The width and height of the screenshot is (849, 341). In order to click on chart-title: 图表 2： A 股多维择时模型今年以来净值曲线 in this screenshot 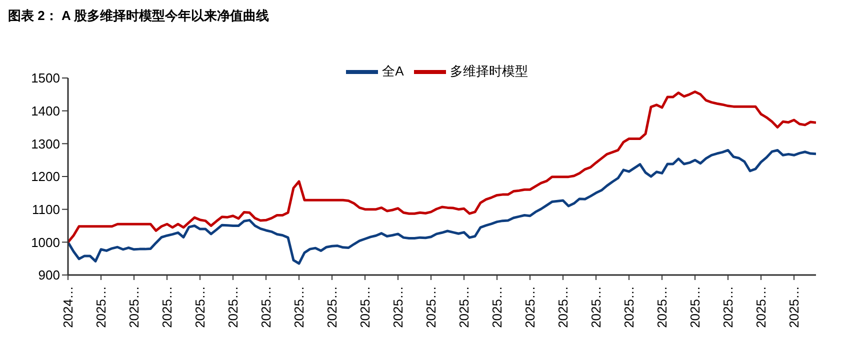, I will do `click(139, 16)`.